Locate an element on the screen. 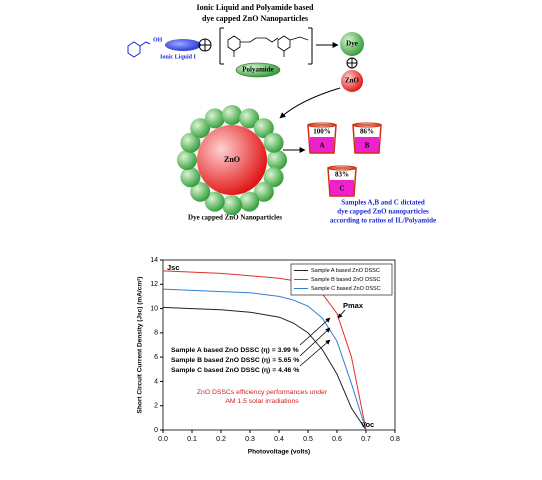 The image size is (542, 480). ionic-liquid-label: Ionic Liquid I is located at coordinates (178, 57).